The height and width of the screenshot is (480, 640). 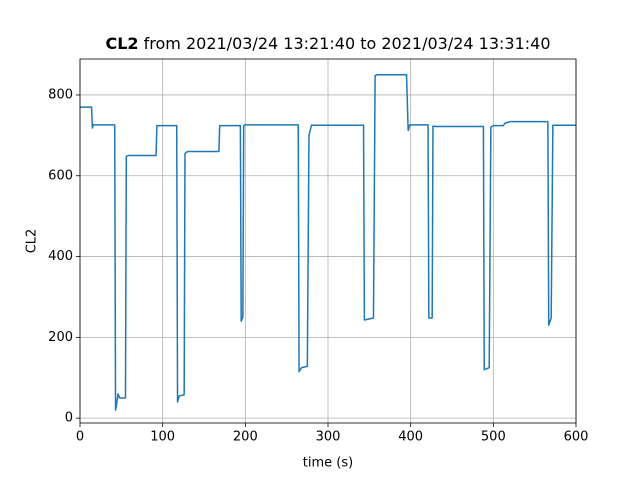 I want to click on y-axis-label: CL2, so click(x=32, y=241).